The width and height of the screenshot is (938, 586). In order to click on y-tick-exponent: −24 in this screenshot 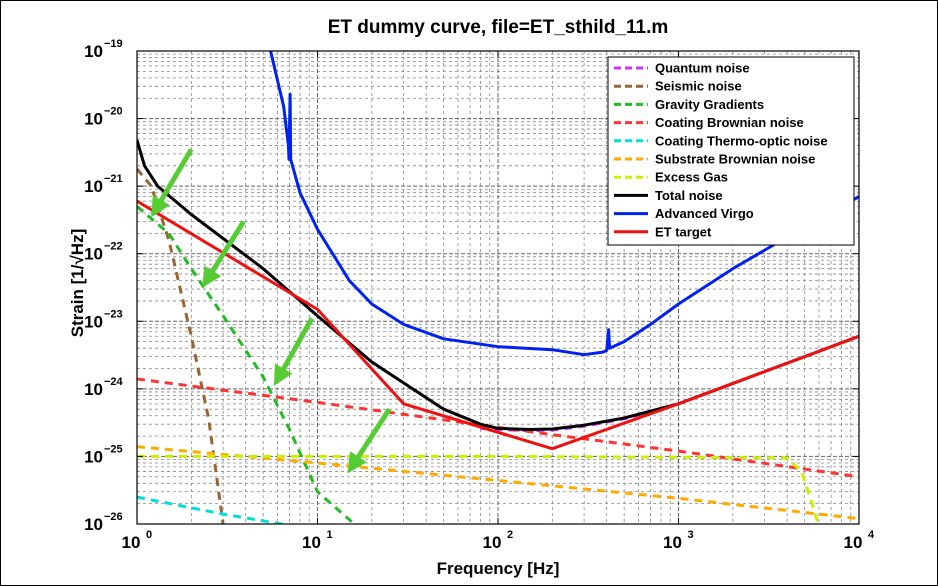, I will do `click(114, 382)`.